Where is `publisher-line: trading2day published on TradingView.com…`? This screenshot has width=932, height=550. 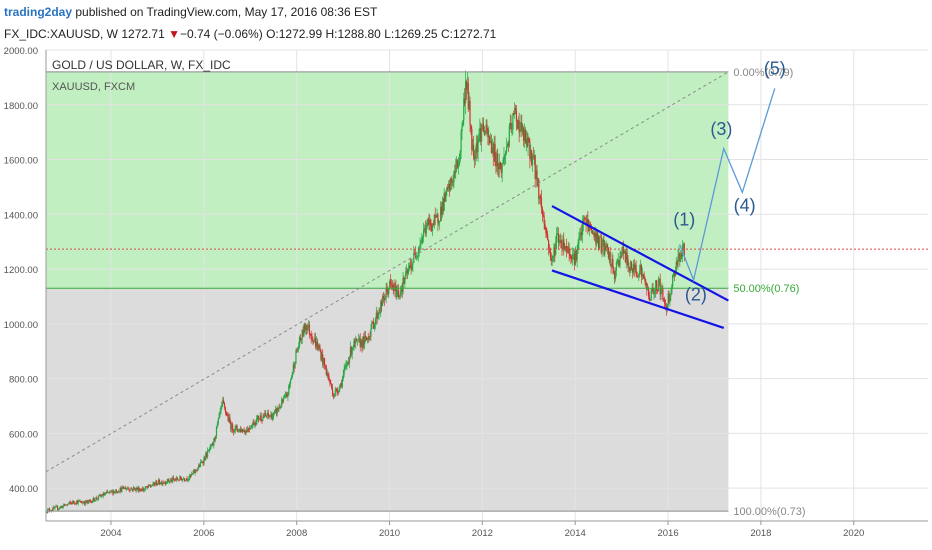
publisher-line: trading2day published on TradingView.com… is located at coordinates (190, 12).